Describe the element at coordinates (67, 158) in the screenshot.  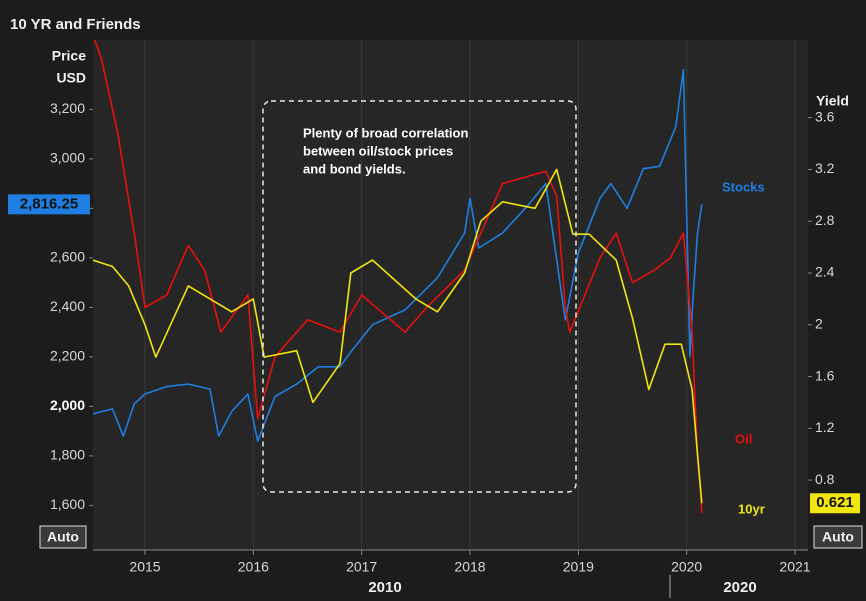
I see `y-tick-label: 3,000` at that location.